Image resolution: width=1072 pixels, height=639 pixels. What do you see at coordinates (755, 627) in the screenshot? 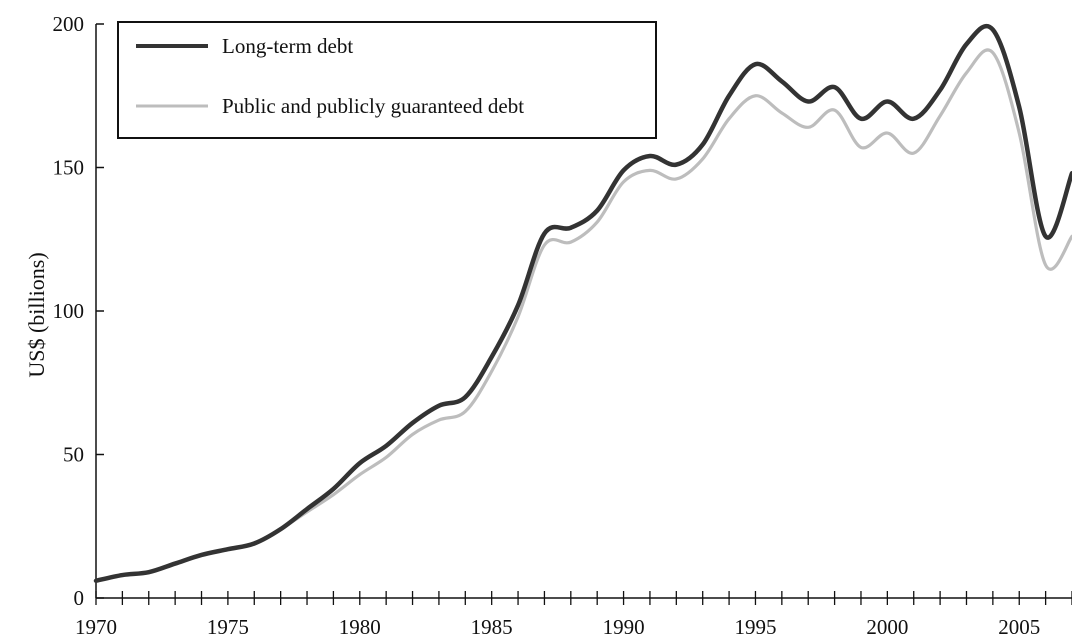
I see `x-tick-label: 1995` at bounding box center [755, 627].